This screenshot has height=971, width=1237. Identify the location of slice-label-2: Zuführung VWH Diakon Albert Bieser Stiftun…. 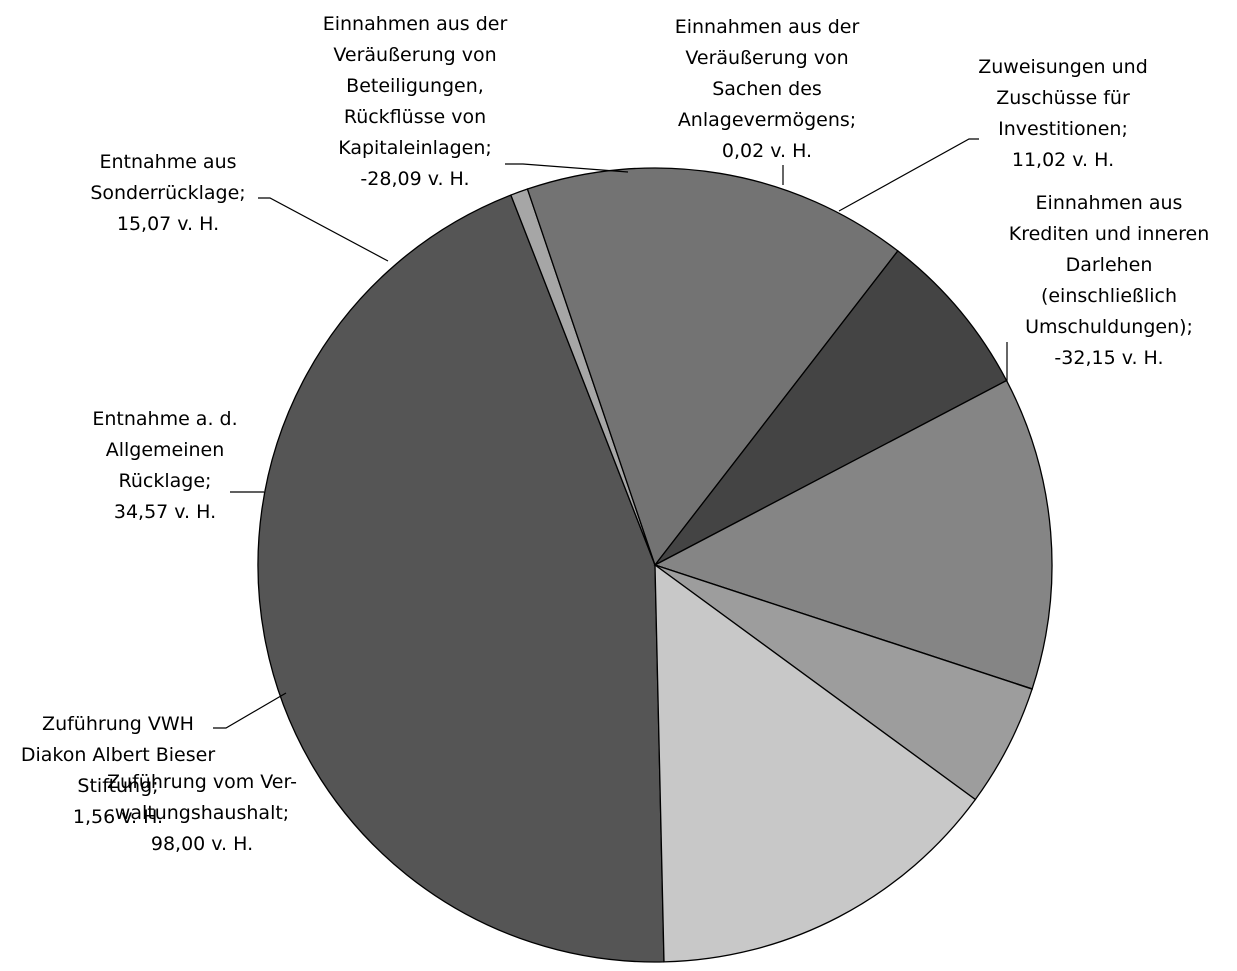
(118, 770).